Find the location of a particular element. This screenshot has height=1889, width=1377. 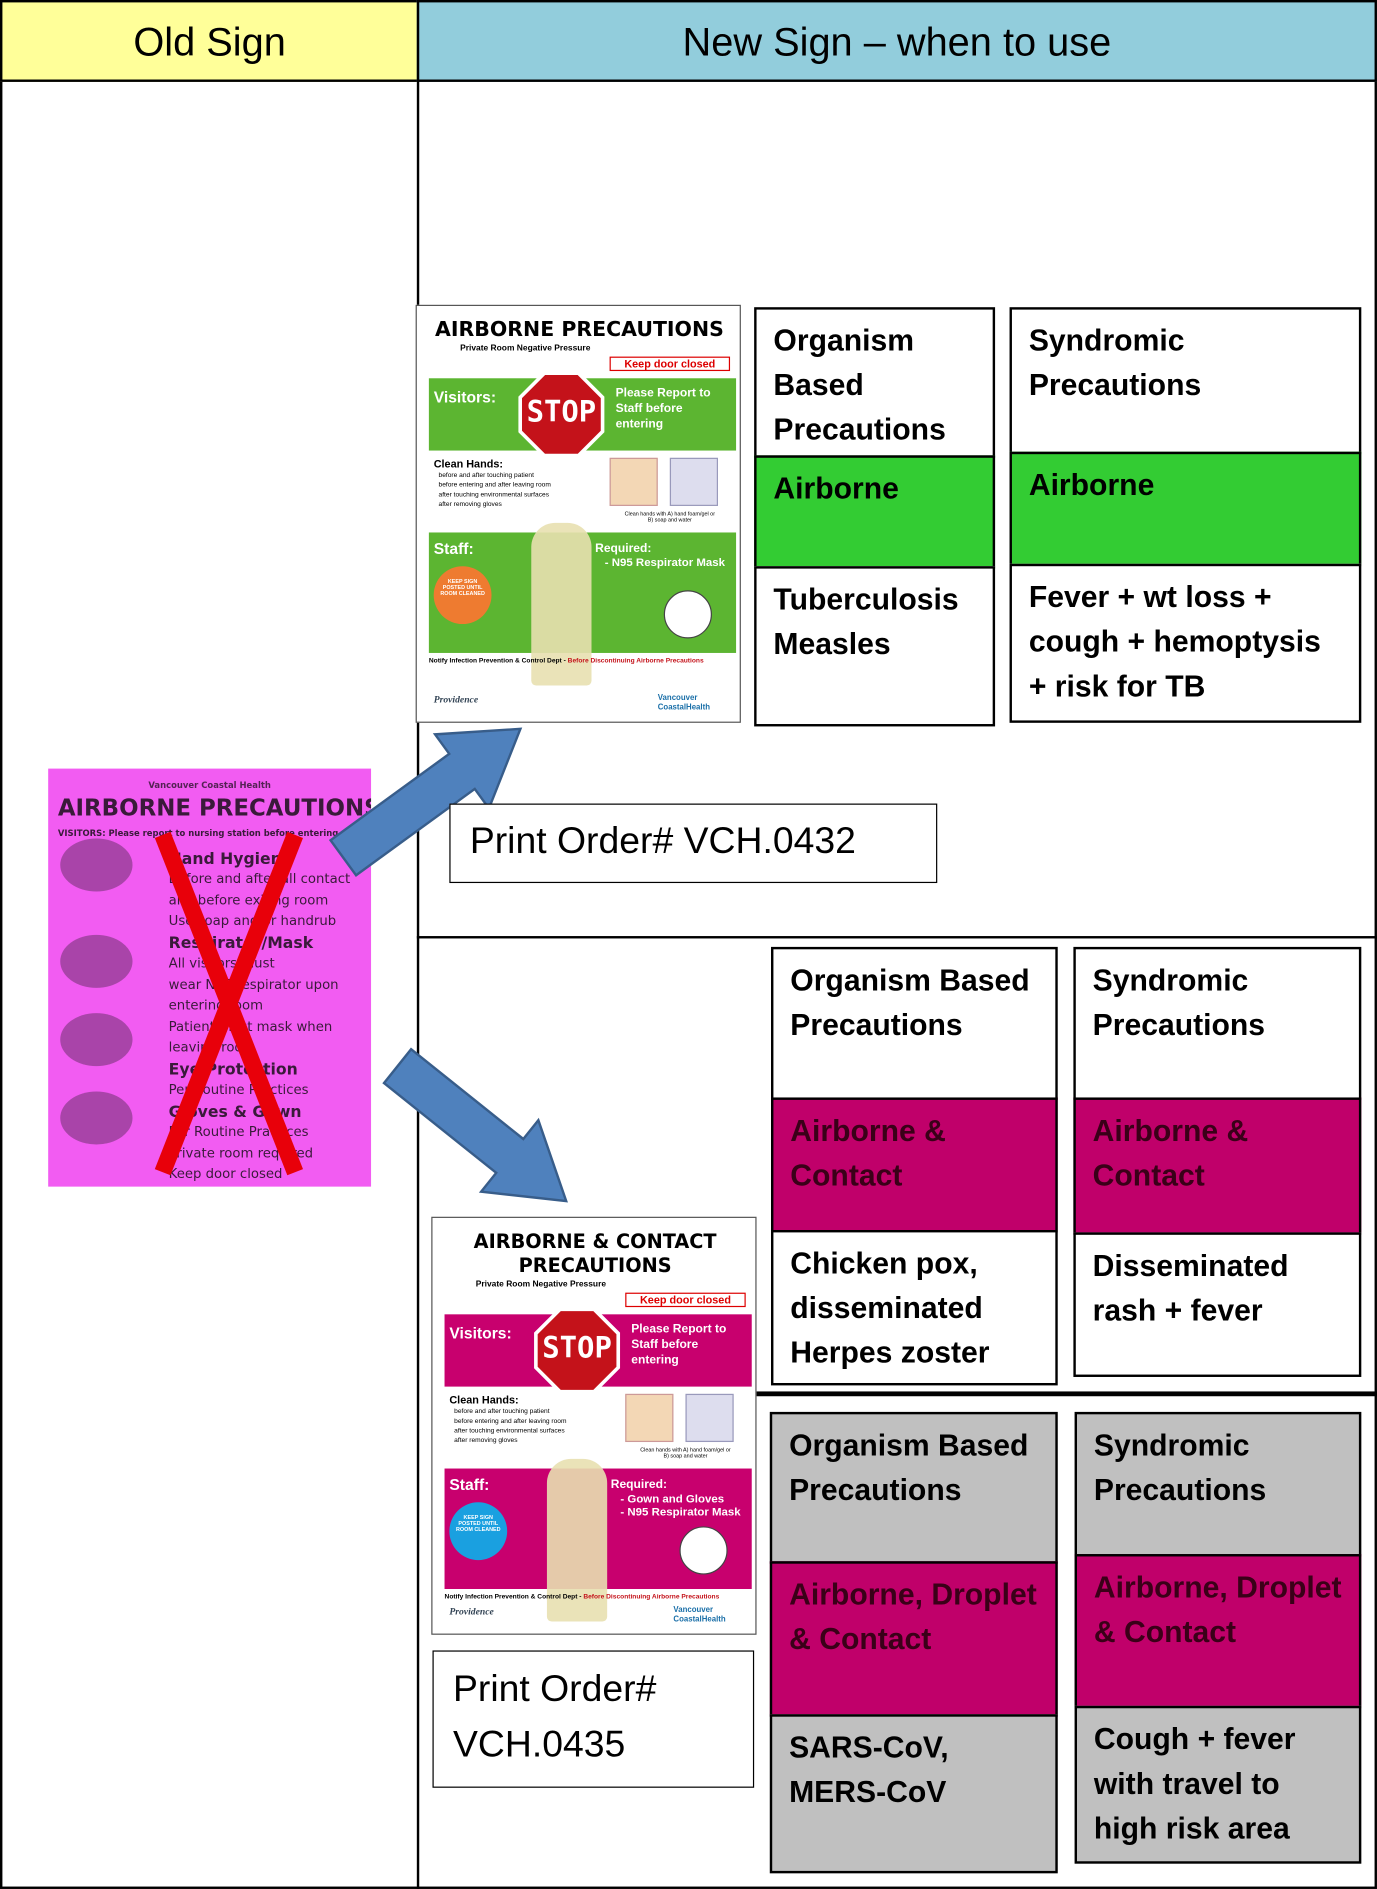

old-line: Hand Hygiene is located at coordinates (230, 858).